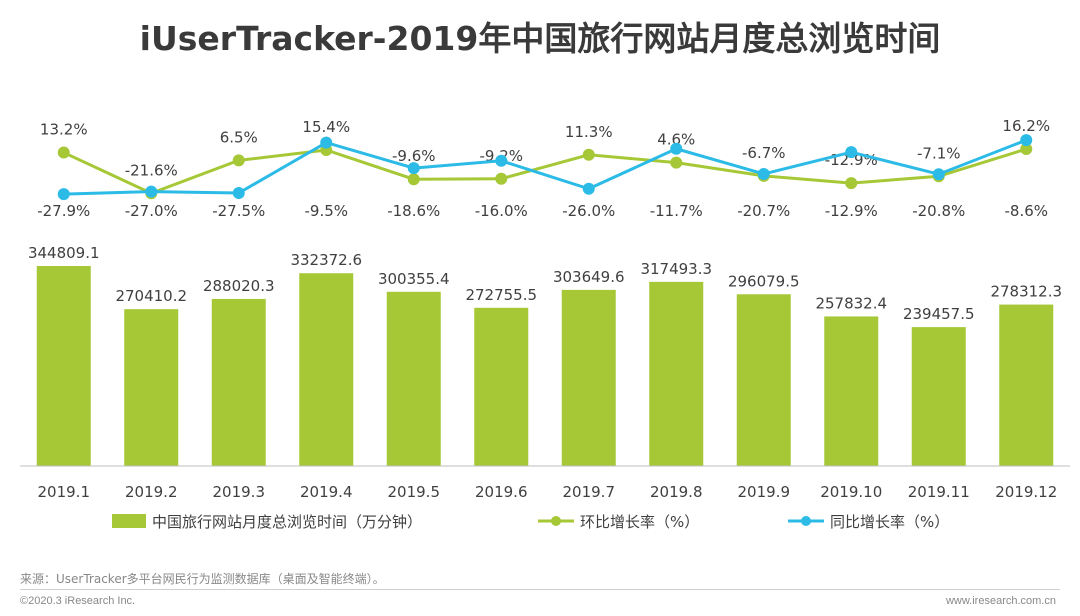  I want to click on bar-value-label: 270410.2, so click(151, 296).